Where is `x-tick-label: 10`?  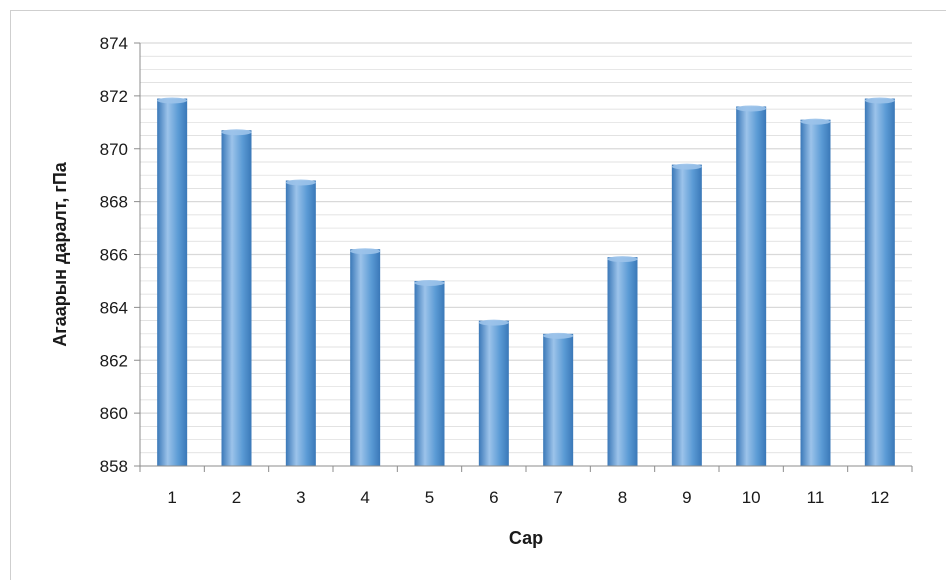
x-tick-label: 10 is located at coordinates (751, 497).